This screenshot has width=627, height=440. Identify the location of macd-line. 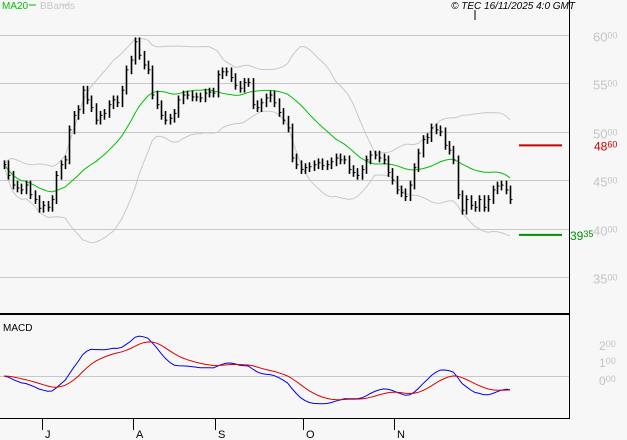
(257, 370).